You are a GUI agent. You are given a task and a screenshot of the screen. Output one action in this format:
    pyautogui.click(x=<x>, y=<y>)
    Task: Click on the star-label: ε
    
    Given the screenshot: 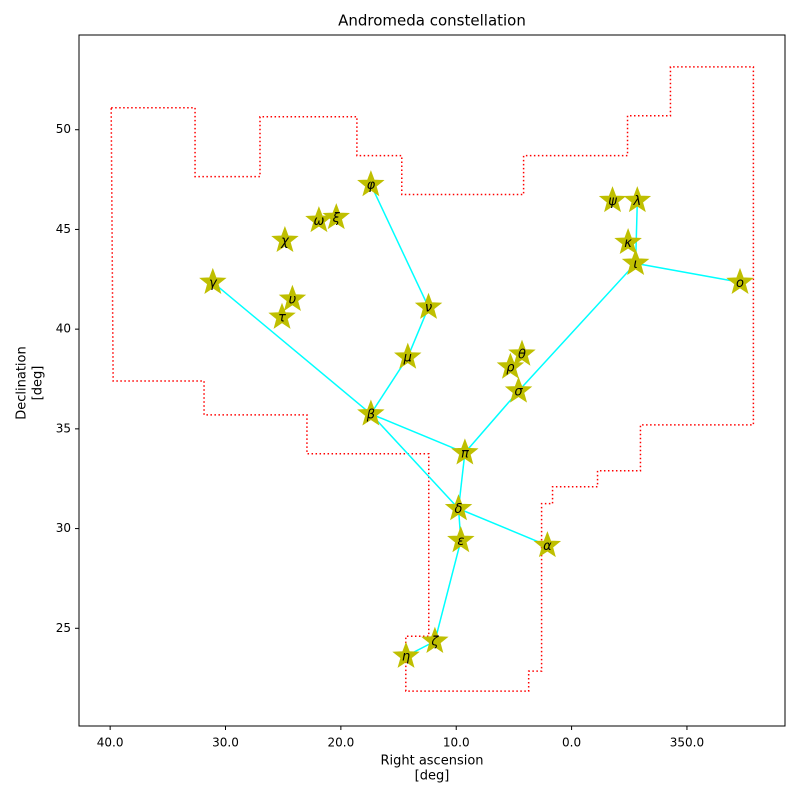 What is the action you would take?
    pyautogui.click(x=460, y=541)
    